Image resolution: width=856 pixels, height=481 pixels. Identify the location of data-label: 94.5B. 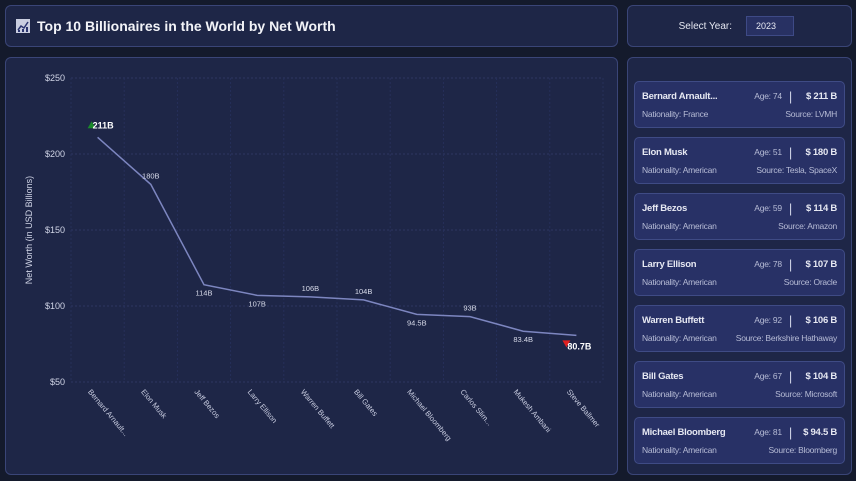
(417, 322).